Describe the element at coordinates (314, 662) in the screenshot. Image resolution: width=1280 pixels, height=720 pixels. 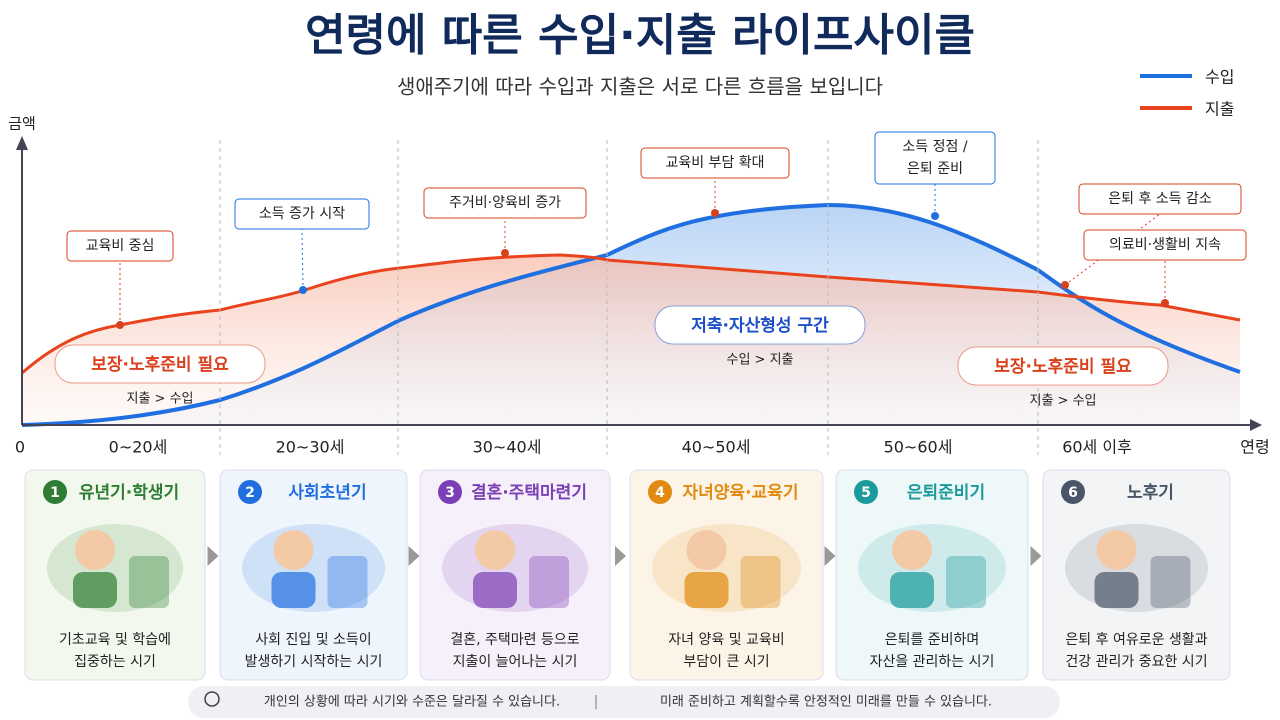
I see `stage-desc: 발생하기 시작하는 시기` at that location.